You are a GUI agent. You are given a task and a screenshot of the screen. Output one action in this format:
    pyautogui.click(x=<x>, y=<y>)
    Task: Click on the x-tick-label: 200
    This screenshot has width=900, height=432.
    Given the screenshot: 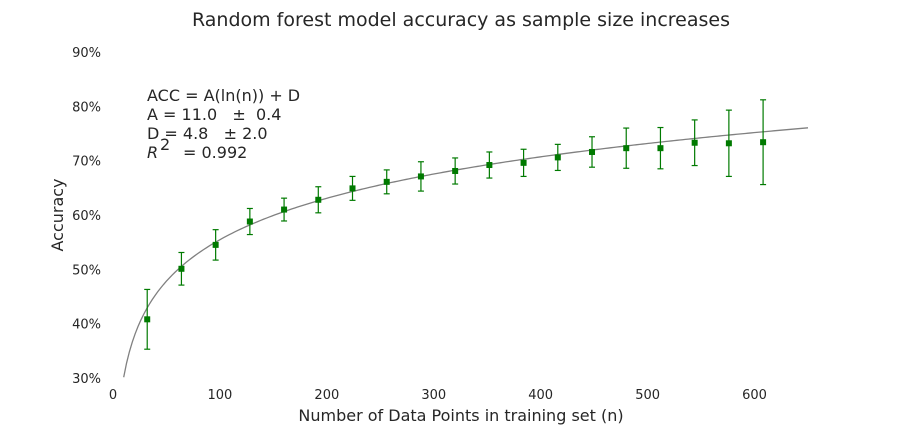 What is the action you would take?
    pyautogui.click(x=326, y=395)
    